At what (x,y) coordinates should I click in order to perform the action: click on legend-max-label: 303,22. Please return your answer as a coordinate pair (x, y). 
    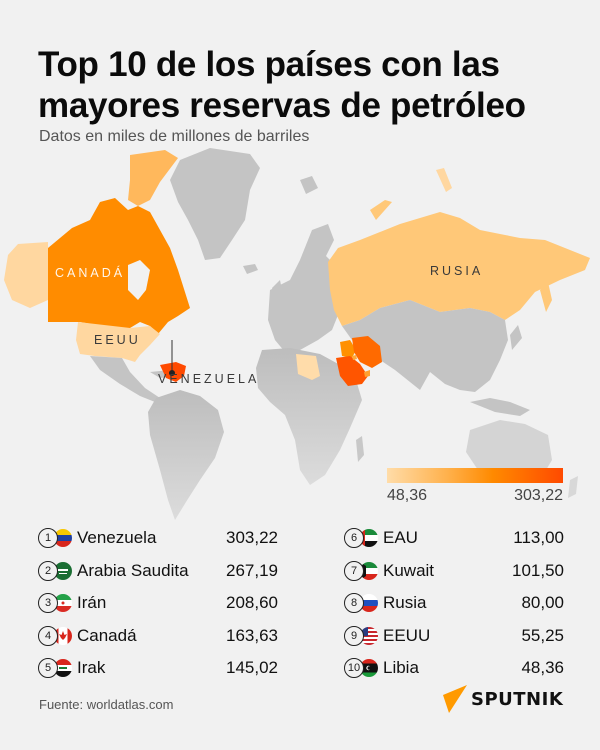
    Looking at the image, I should click on (538, 495).